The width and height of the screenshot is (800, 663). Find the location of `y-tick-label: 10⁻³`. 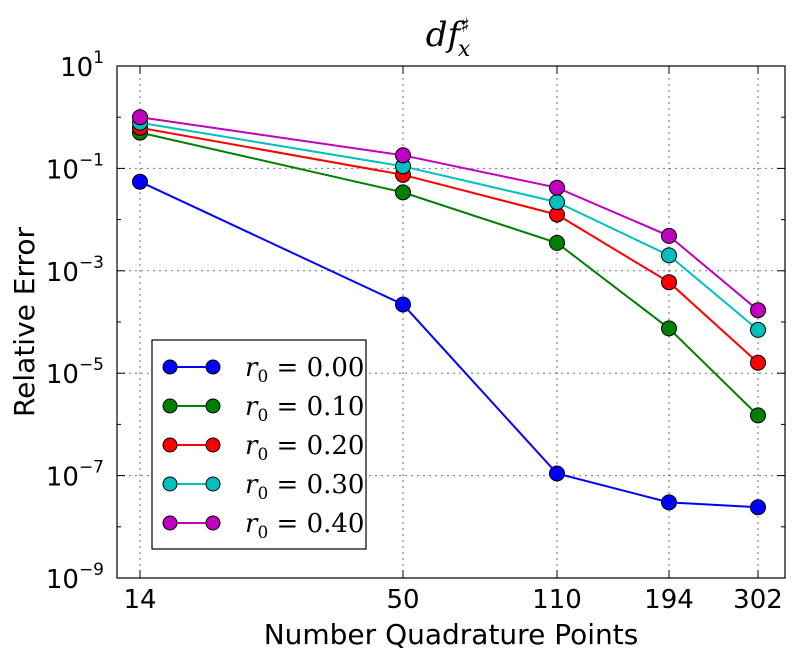

y-tick-label: 10⁻³ is located at coordinates (75, 270).